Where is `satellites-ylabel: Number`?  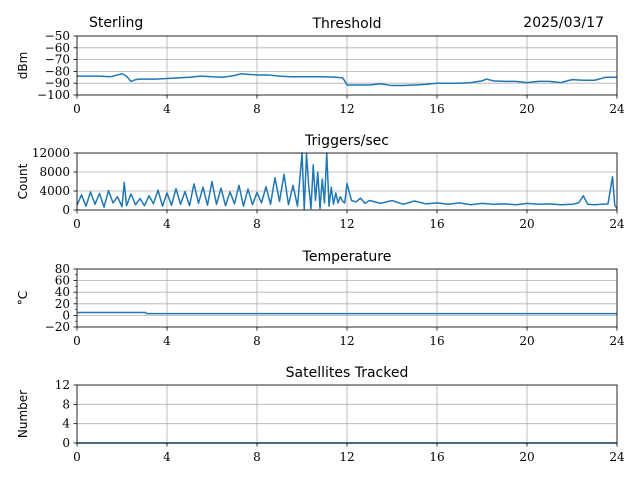 satellites-ylabel: Number is located at coordinates (23, 414).